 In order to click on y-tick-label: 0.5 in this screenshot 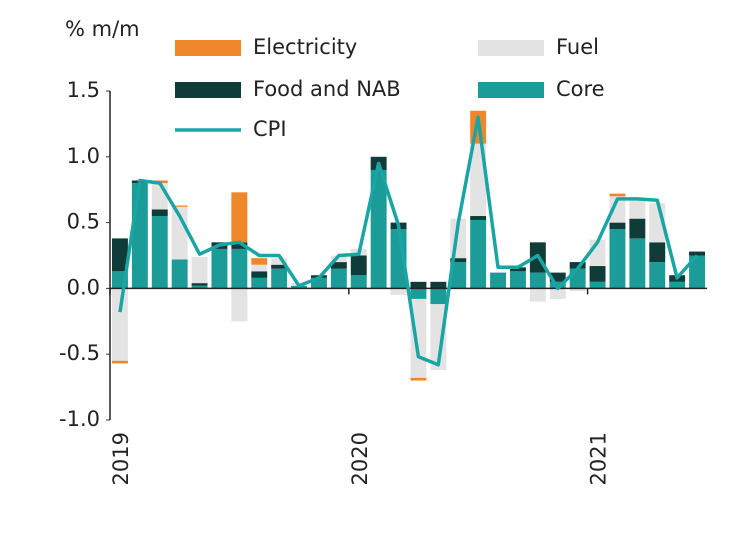, I will do `click(83, 222)`.